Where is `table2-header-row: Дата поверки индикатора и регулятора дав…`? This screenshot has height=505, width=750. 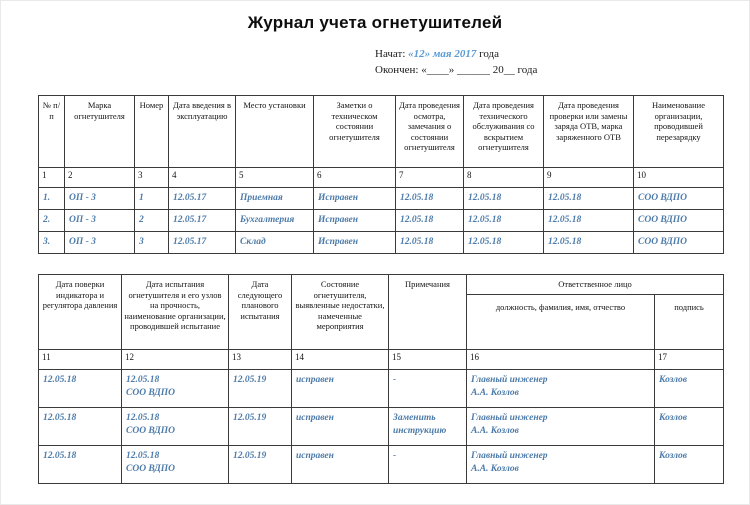
table2-header-row: Дата поверки индикатора и регулятора дав… is located at coordinates (381, 311).